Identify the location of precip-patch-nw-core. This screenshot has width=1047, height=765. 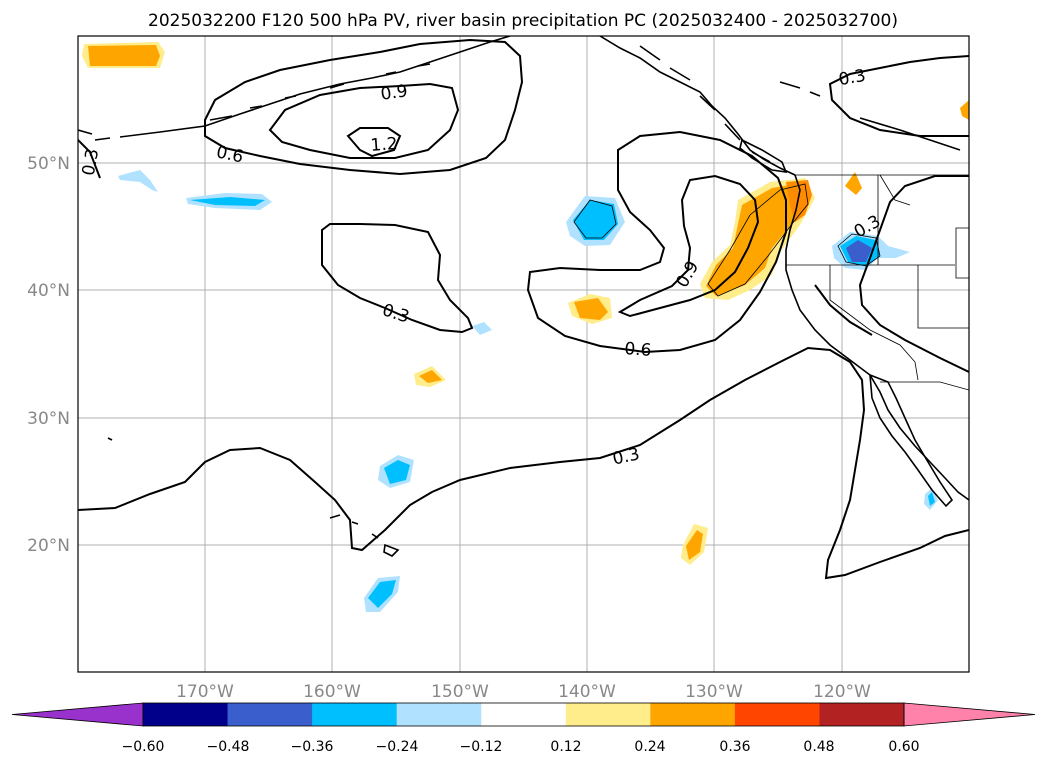
(124, 55).